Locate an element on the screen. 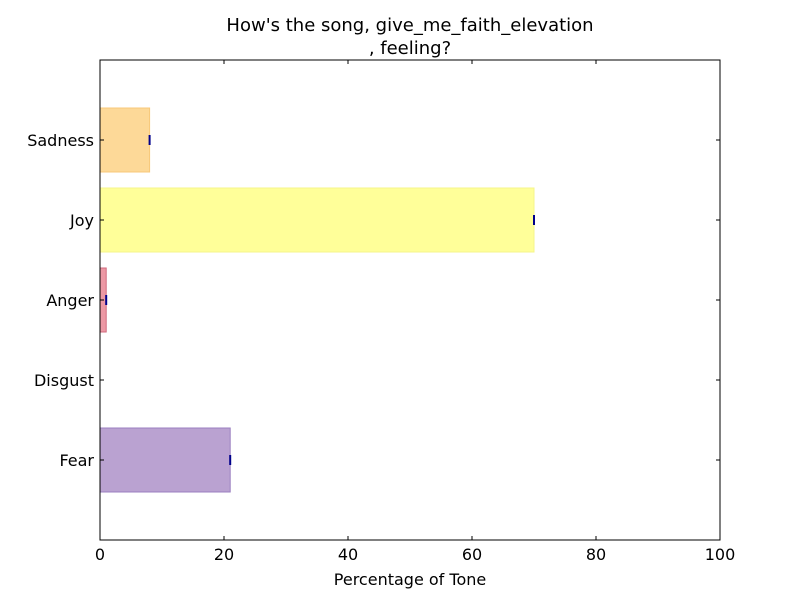 The width and height of the screenshot is (800, 600). chart-title-line1: How's the song, give_me_faith_elevation is located at coordinates (409, 25).